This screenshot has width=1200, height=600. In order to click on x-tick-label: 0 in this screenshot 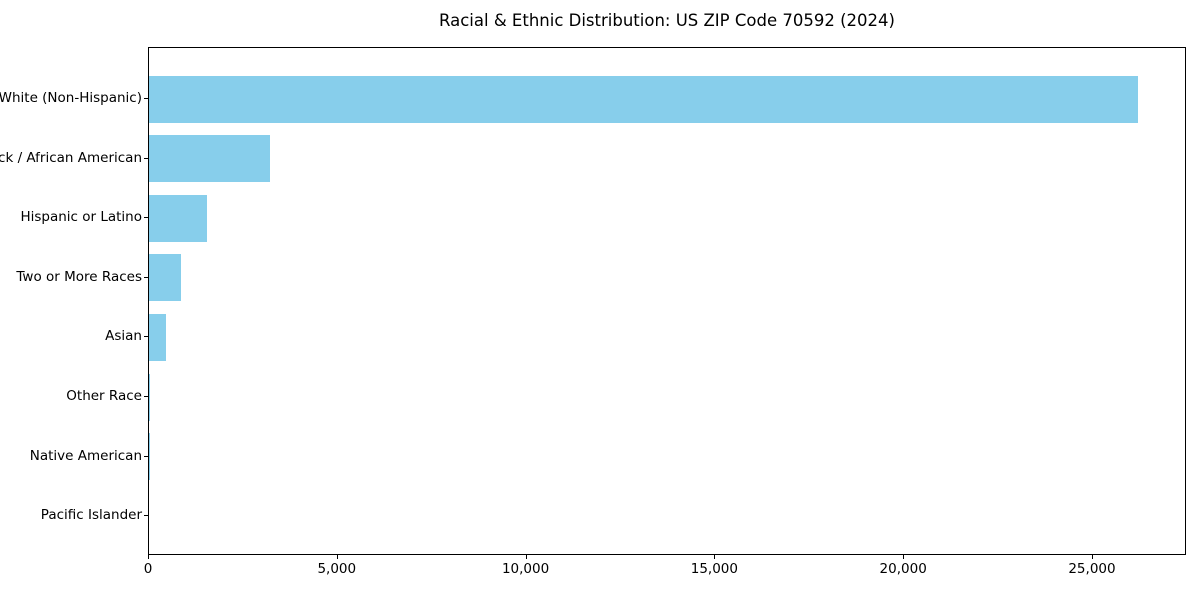, I will do `click(148, 569)`.